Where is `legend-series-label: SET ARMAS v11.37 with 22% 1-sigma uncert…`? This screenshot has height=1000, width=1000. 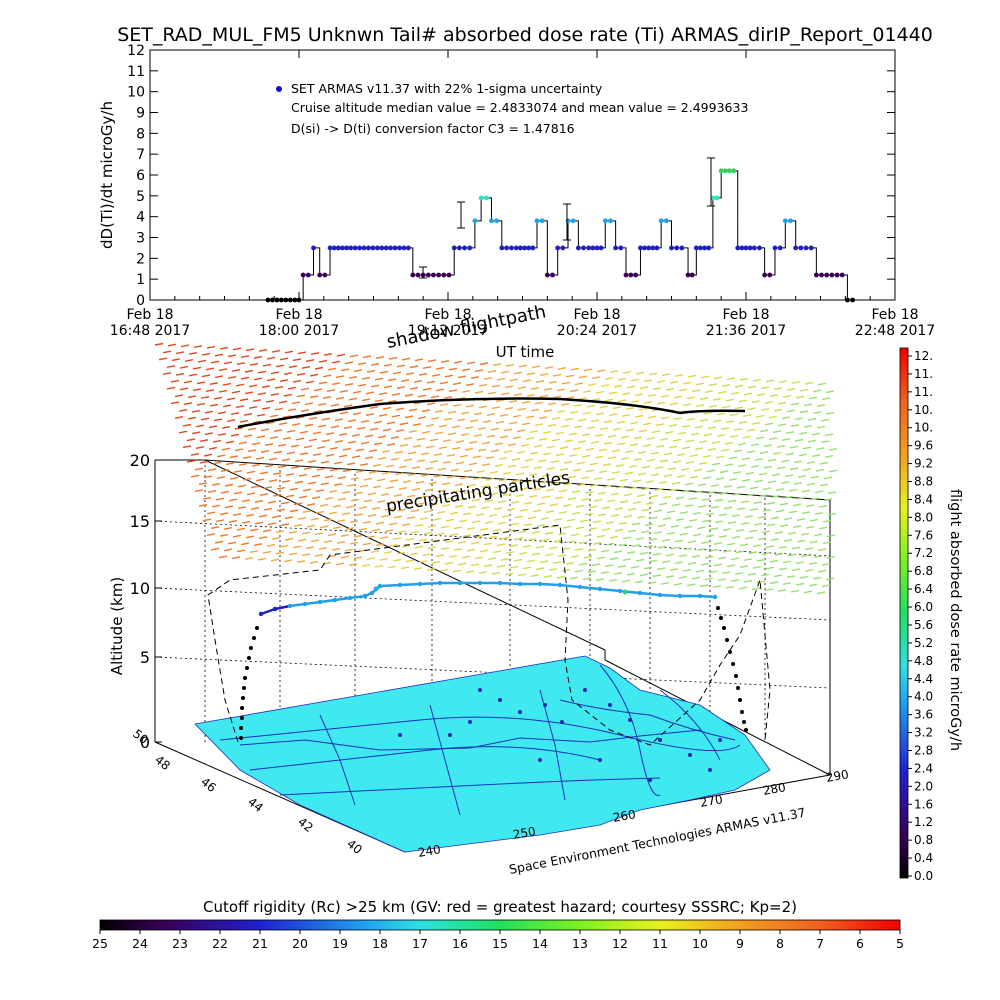 legend-series-label: SET ARMAS v11.37 with 22% 1-sigma uncert… is located at coordinates (447, 88).